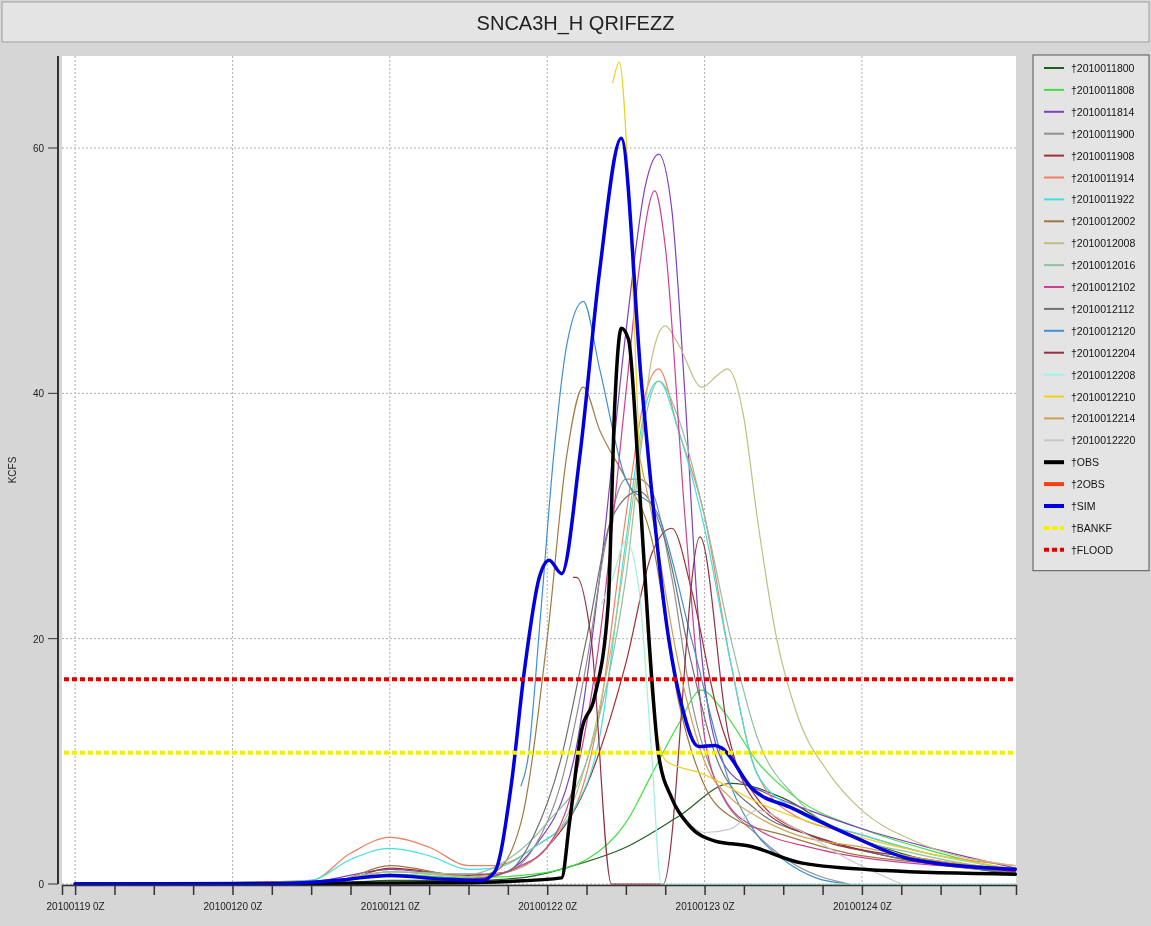 This screenshot has width=1151, height=926. I want to click on legend-label: †2010011908, so click(1103, 155).